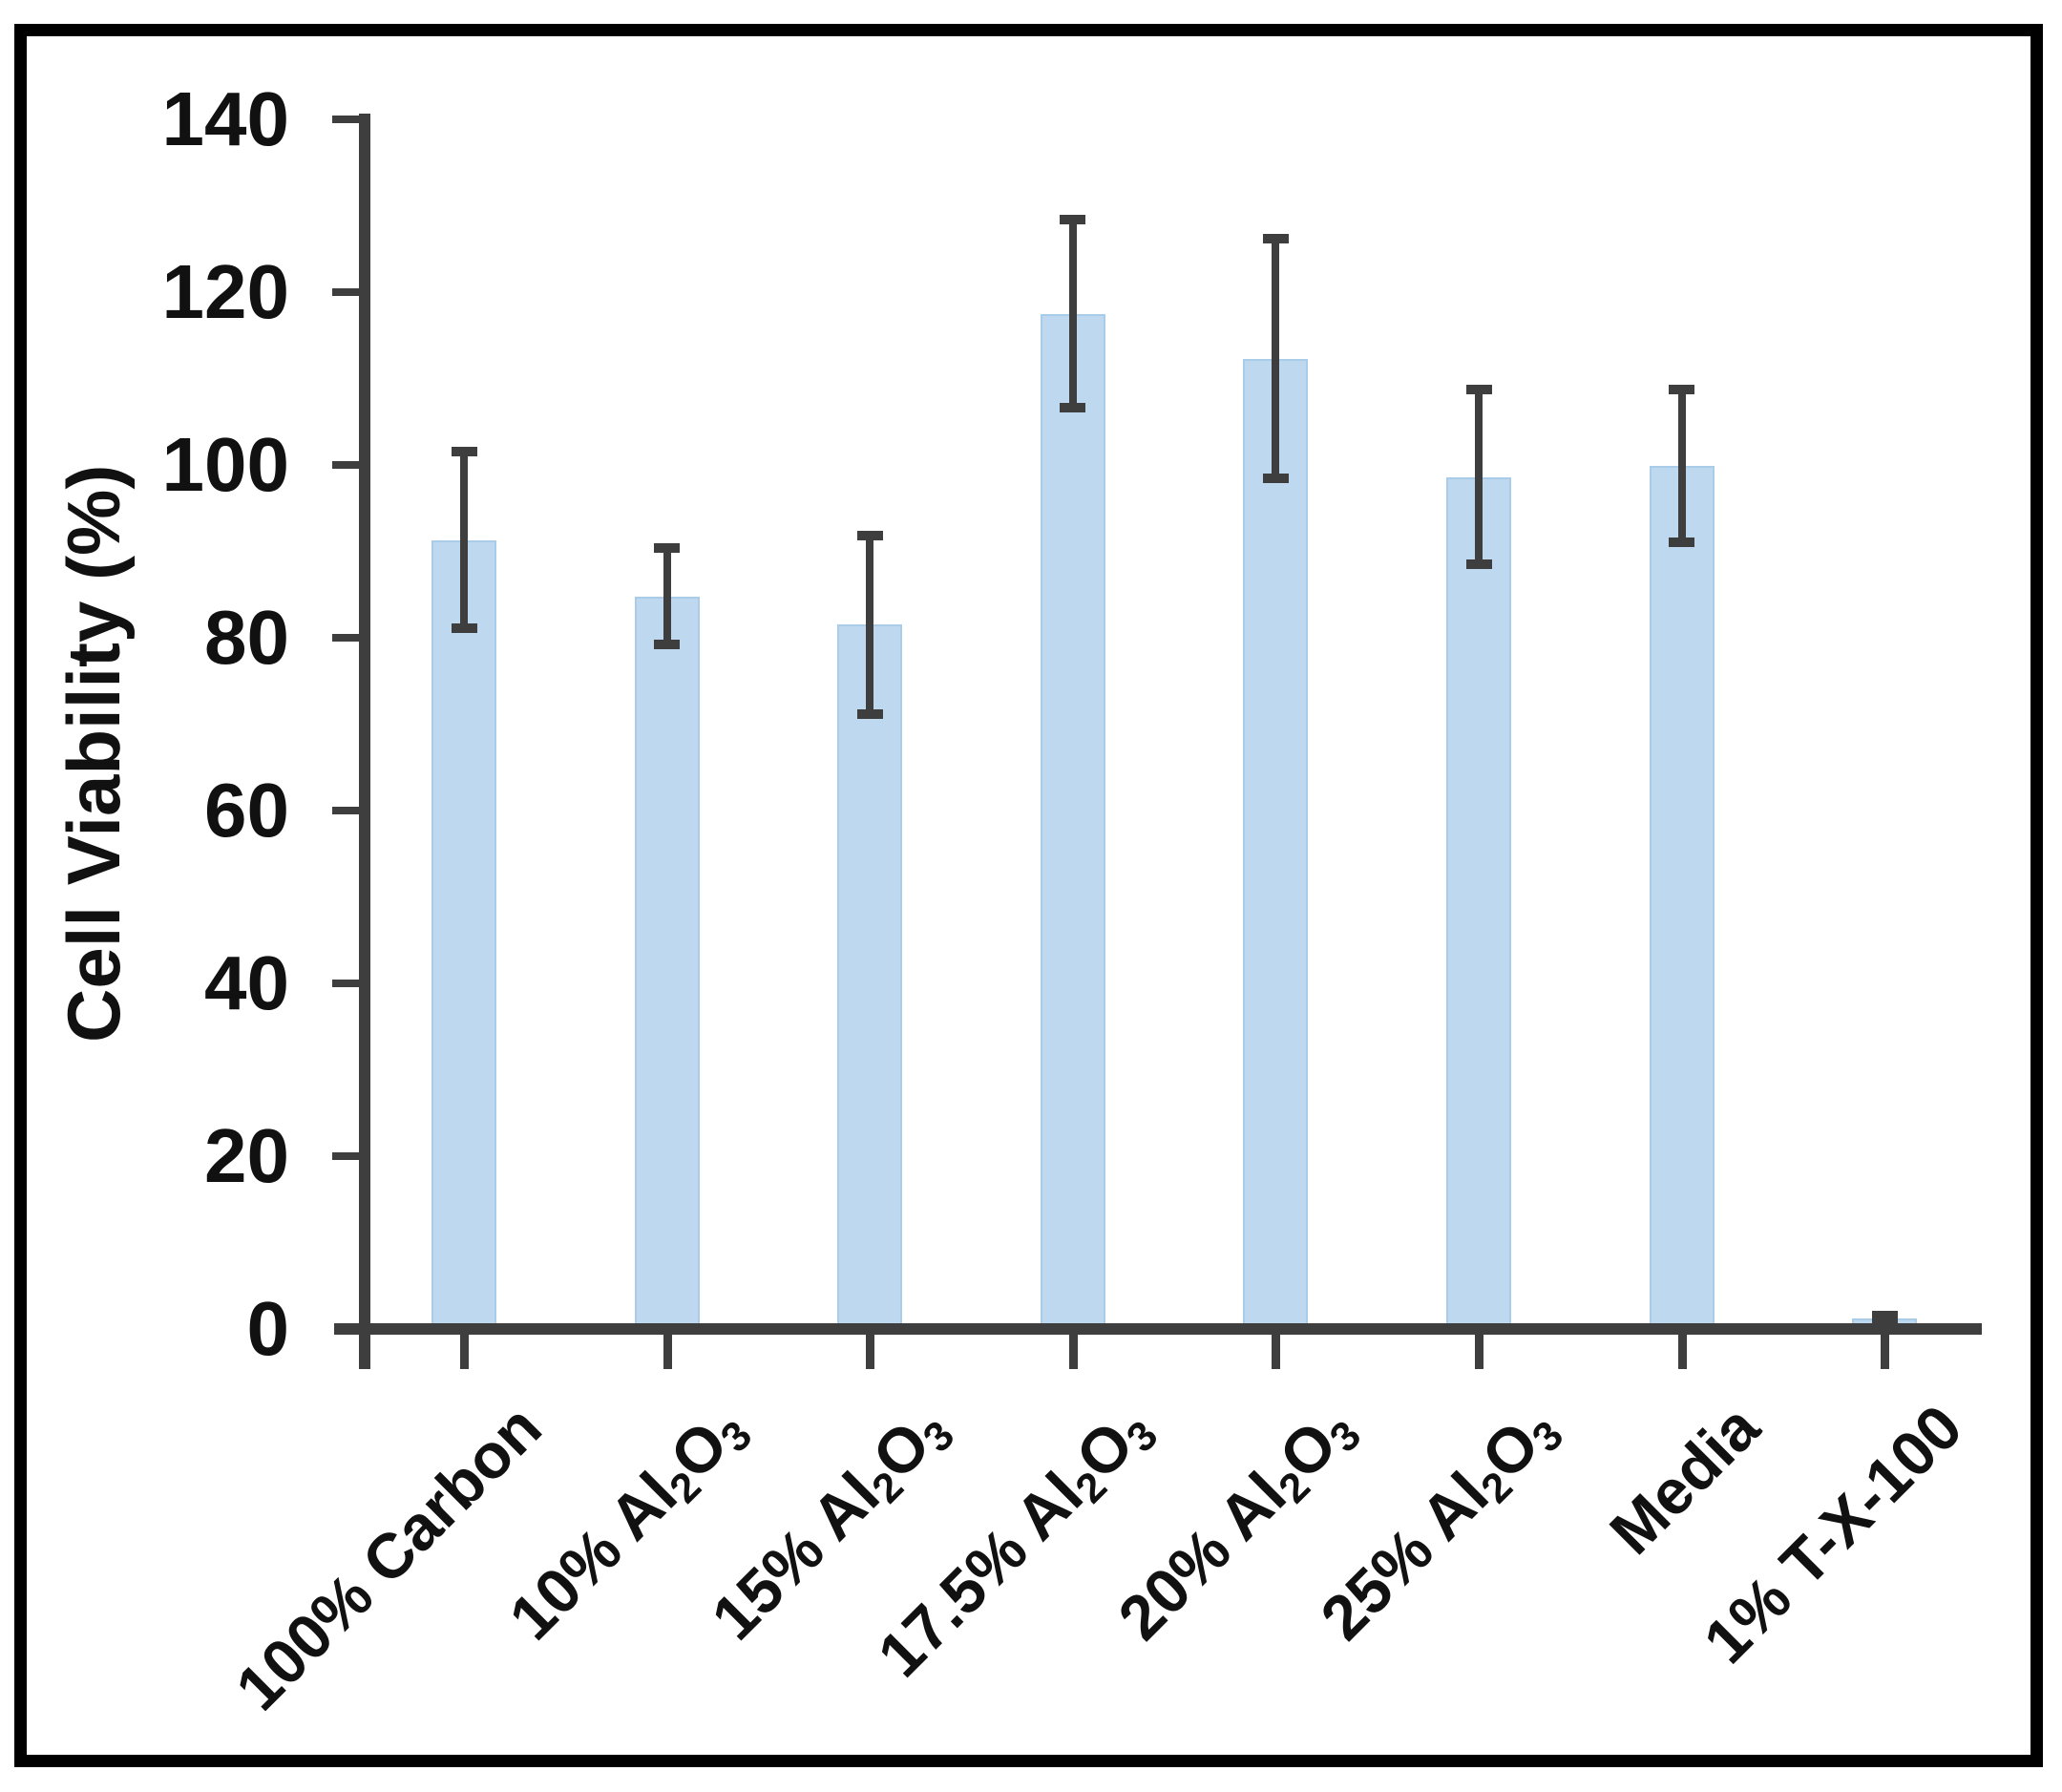  I want to click on y-tick-label: 80, so click(246, 638).